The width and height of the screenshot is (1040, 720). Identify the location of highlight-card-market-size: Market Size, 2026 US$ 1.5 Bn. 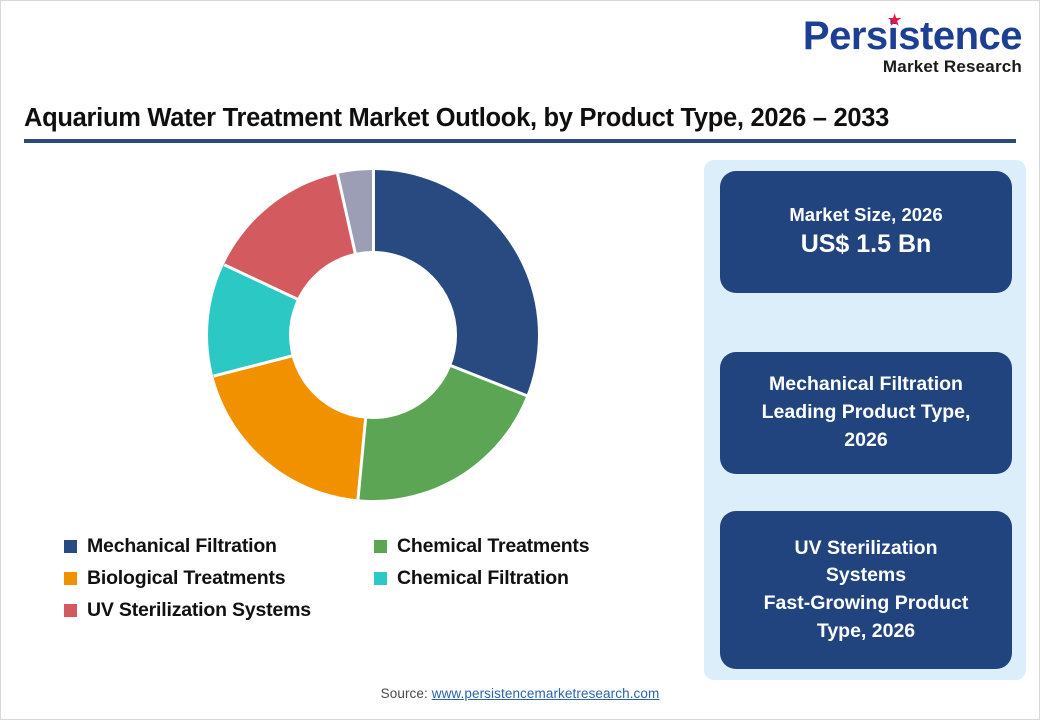
(866, 232).